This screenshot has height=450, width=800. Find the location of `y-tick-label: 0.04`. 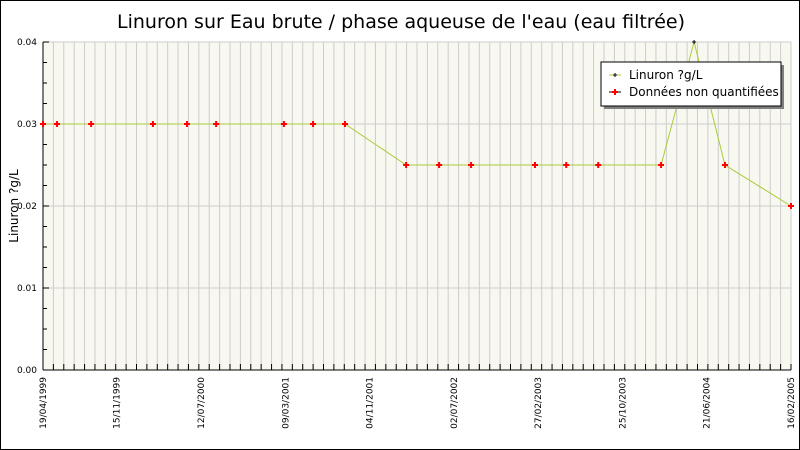

y-tick-label: 0.04 is located at coordinates (27, 43).